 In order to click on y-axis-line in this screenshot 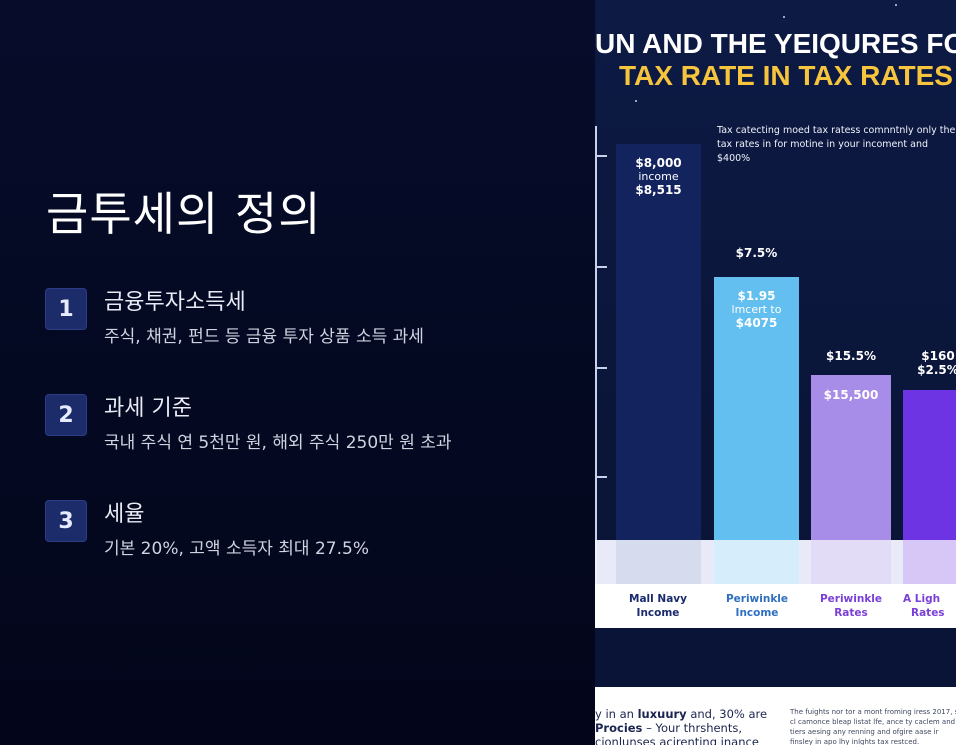, I will do `click(596, 355)`.